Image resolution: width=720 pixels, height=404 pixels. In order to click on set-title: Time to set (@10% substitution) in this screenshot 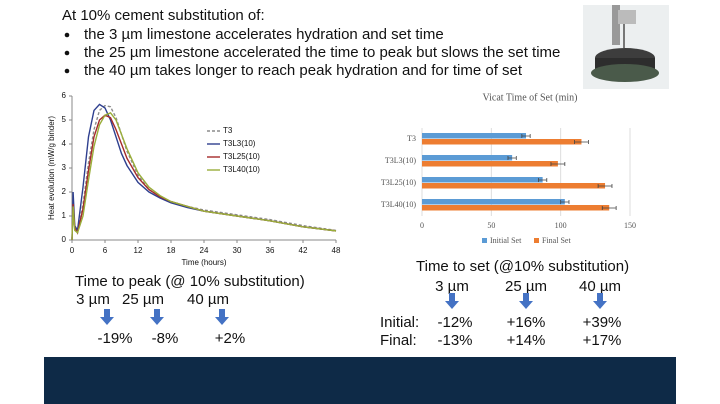, I will do `click(522, 266)`.